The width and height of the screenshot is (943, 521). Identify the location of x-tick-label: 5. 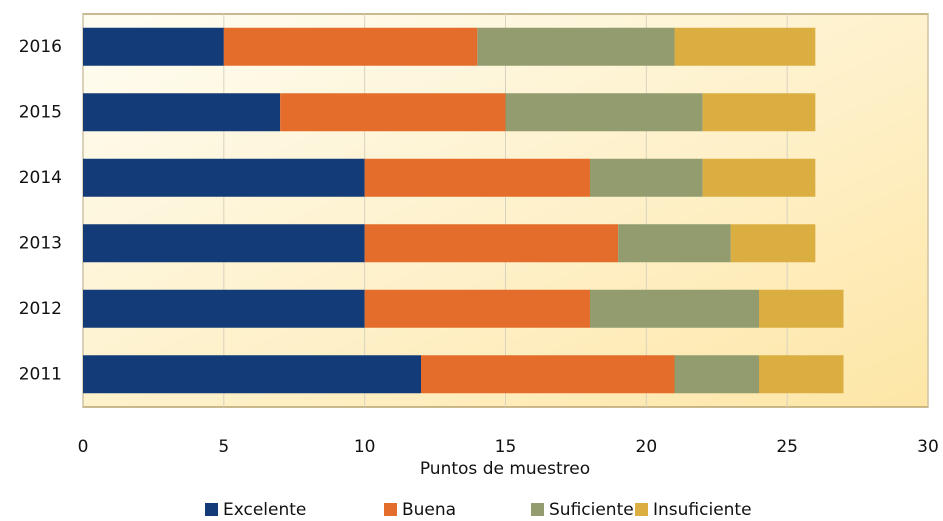
(223, 447).